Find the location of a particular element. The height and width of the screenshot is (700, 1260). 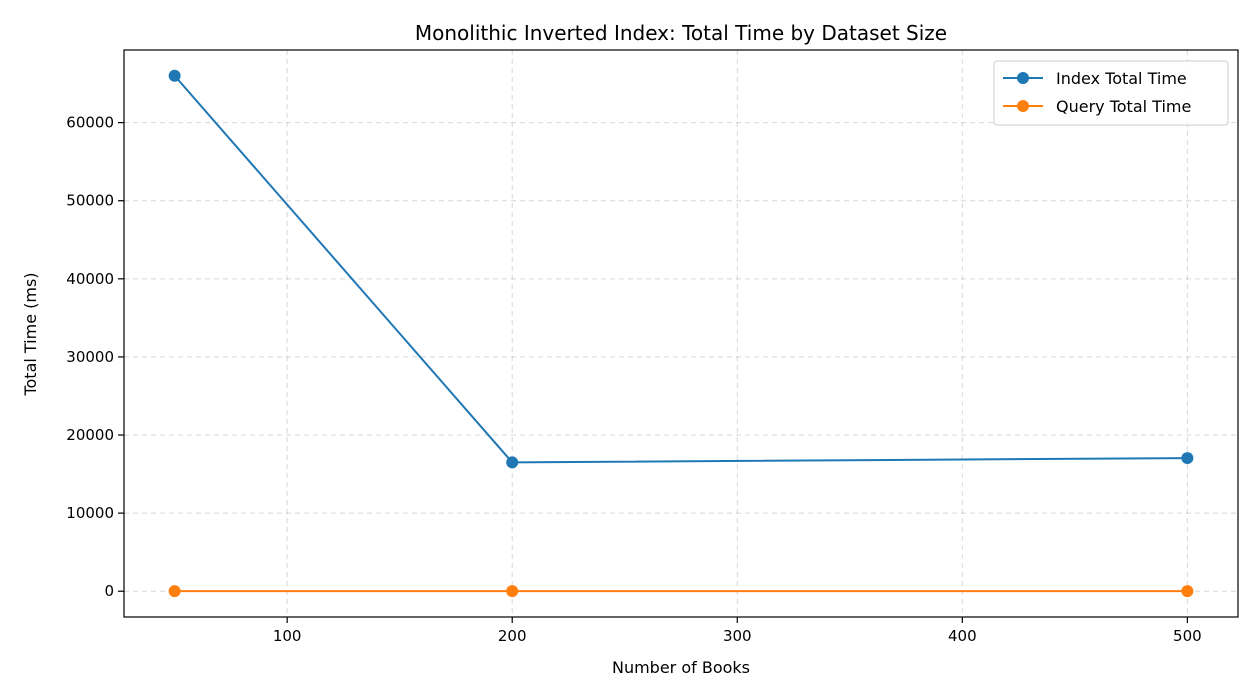

legend-marker-query-total-time is located at coordinates (1023, 106).